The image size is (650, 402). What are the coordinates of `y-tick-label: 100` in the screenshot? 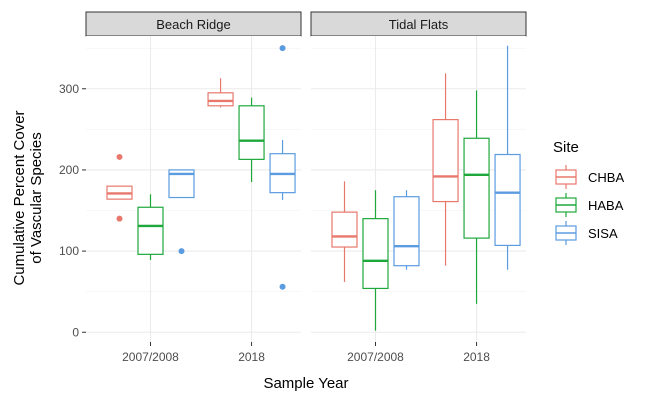 It's located at (69, 251).